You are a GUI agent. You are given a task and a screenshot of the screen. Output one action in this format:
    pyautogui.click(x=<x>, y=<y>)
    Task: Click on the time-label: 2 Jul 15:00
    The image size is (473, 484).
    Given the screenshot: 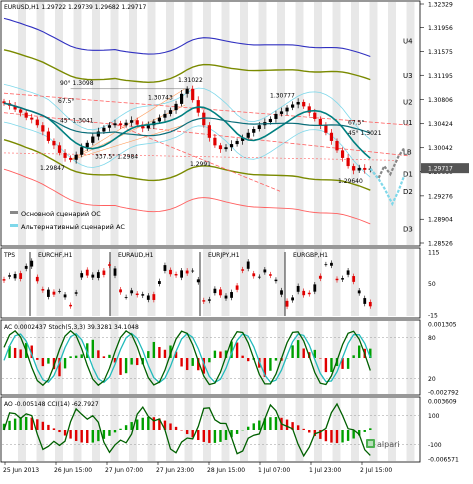 What is the action you would take?
    pyautogui.click(x=376, y=470)
    